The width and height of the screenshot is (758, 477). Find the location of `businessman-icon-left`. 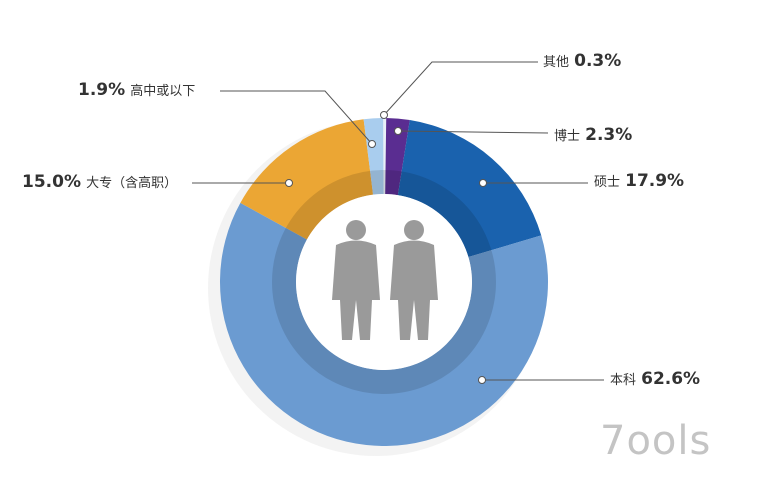

businessman-icon-left is located at coordinates (356, 280).